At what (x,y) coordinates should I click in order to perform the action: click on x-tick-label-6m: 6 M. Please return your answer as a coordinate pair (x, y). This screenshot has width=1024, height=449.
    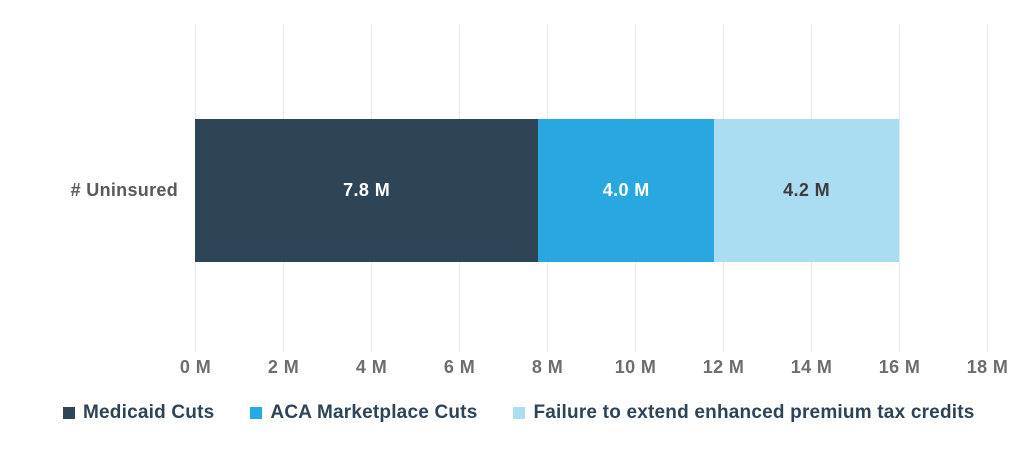
    Looking at the image, I should click on (459, 367).